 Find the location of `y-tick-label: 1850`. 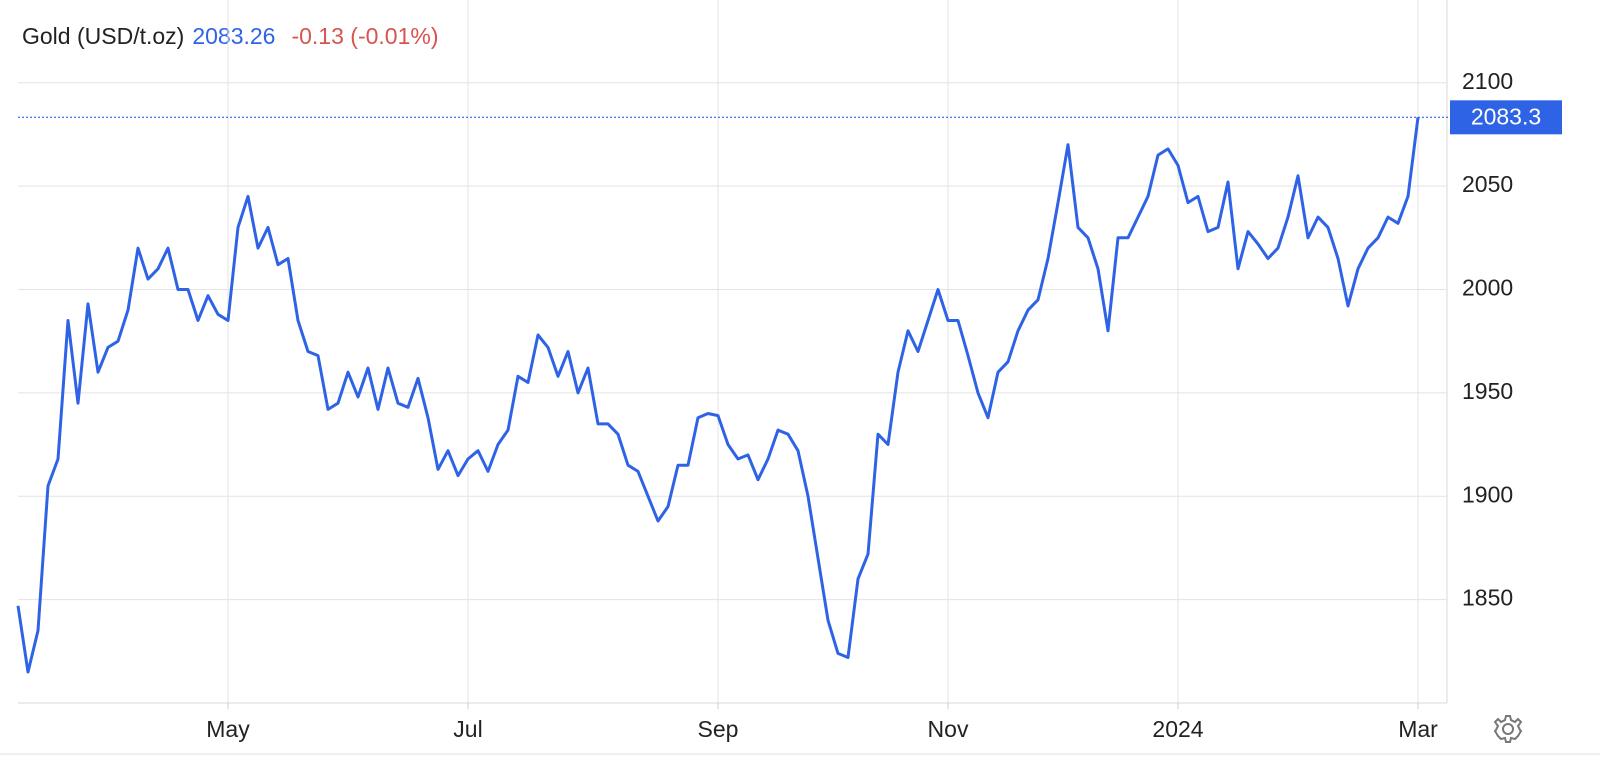

y-tick-label: 1850 is located at coordinates (1487, 598).